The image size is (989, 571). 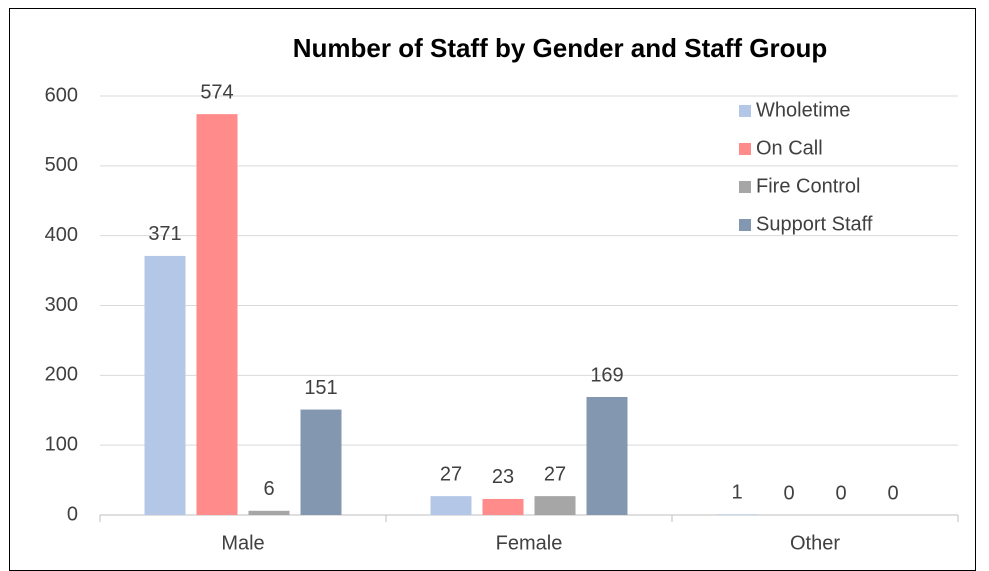 I want to click on y-tick-label: 400, so click(x=61, y=235).